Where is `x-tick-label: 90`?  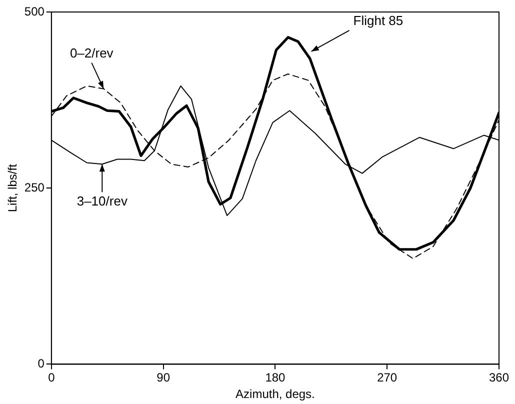 x-tick-label: 90 is located at coordinates (163, 377).